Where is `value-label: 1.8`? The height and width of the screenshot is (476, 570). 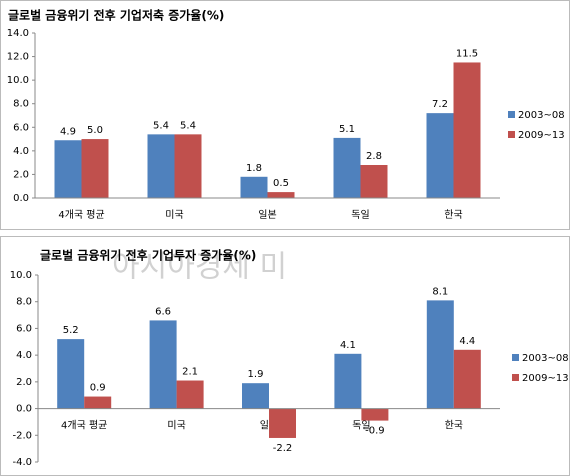 value-label: 1.8 is located at coordinates (254, 168).